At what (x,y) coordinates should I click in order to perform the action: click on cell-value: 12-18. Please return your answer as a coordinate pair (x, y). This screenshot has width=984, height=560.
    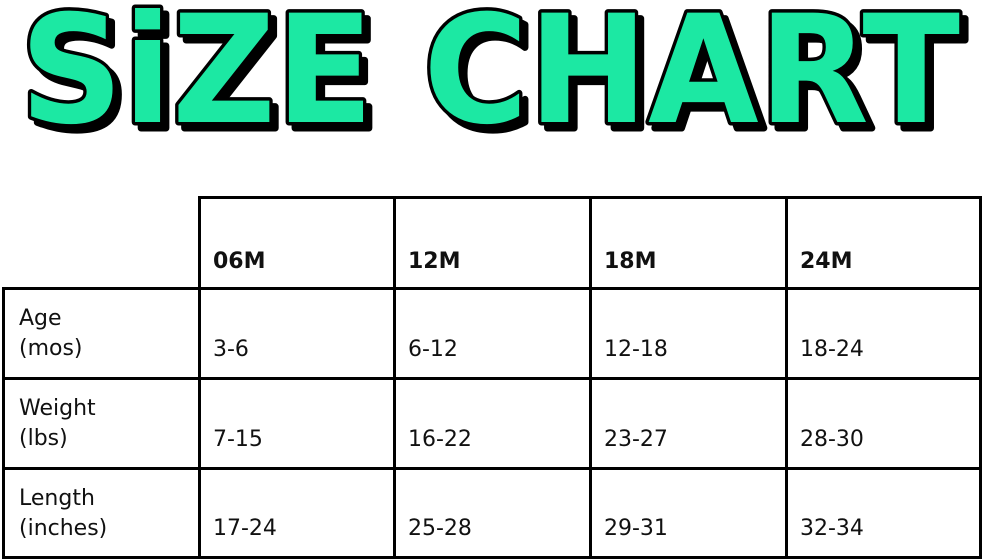
    Looking at the image, I should click on (636, 349).